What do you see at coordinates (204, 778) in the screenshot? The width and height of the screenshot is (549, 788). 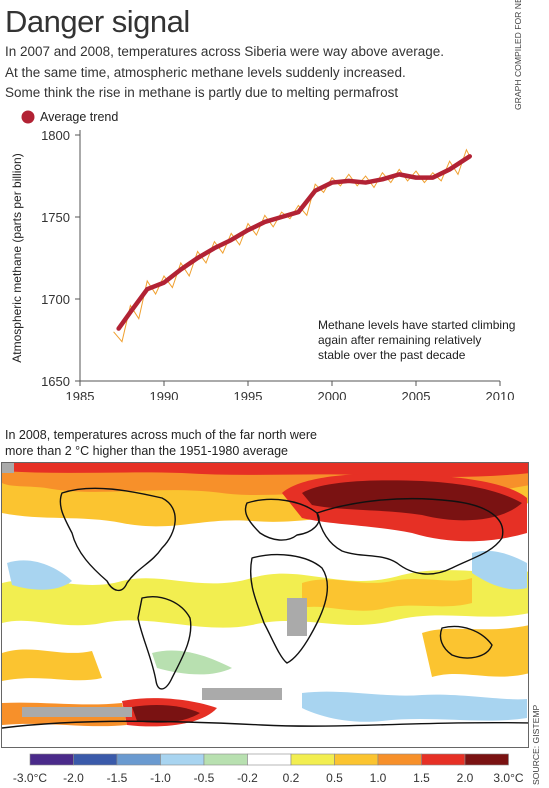 I see `scale-label: -0.5` at bounding box center [204, 778].